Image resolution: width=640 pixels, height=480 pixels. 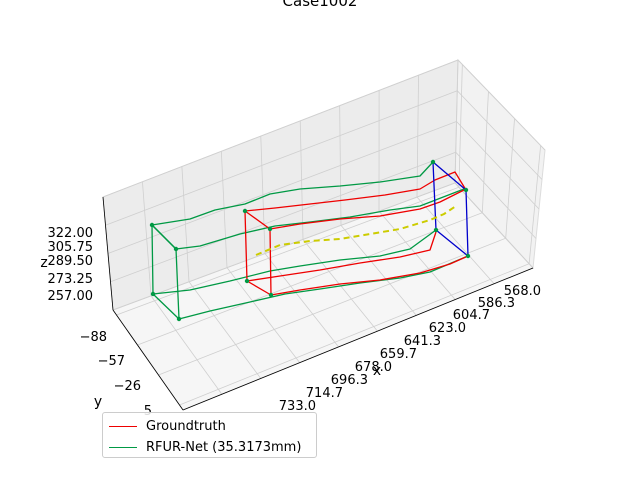 I want to click on x-axis-label: x, so click(x=377, y=371).